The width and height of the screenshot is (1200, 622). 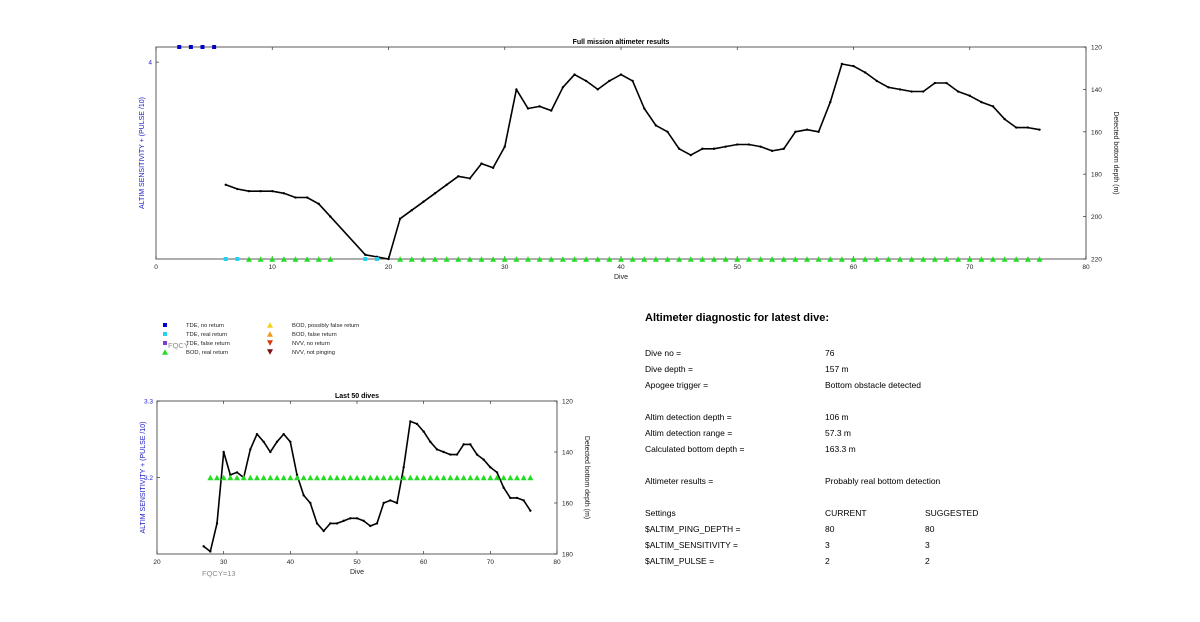 I want to click on x-tick-label: 60, so click(x=854, y=267).